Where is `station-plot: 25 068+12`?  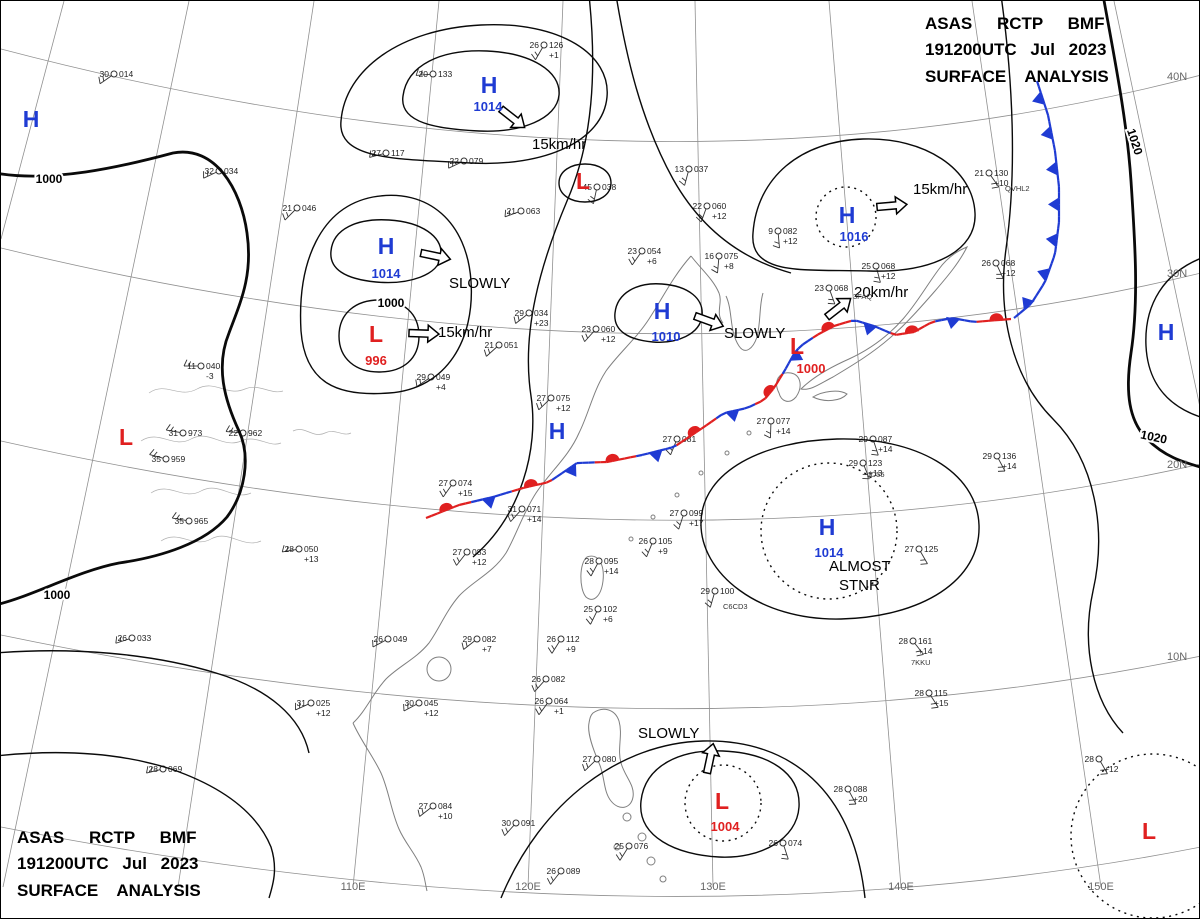
station-plot: 25 068+12 is located at coordinates (879, 272).